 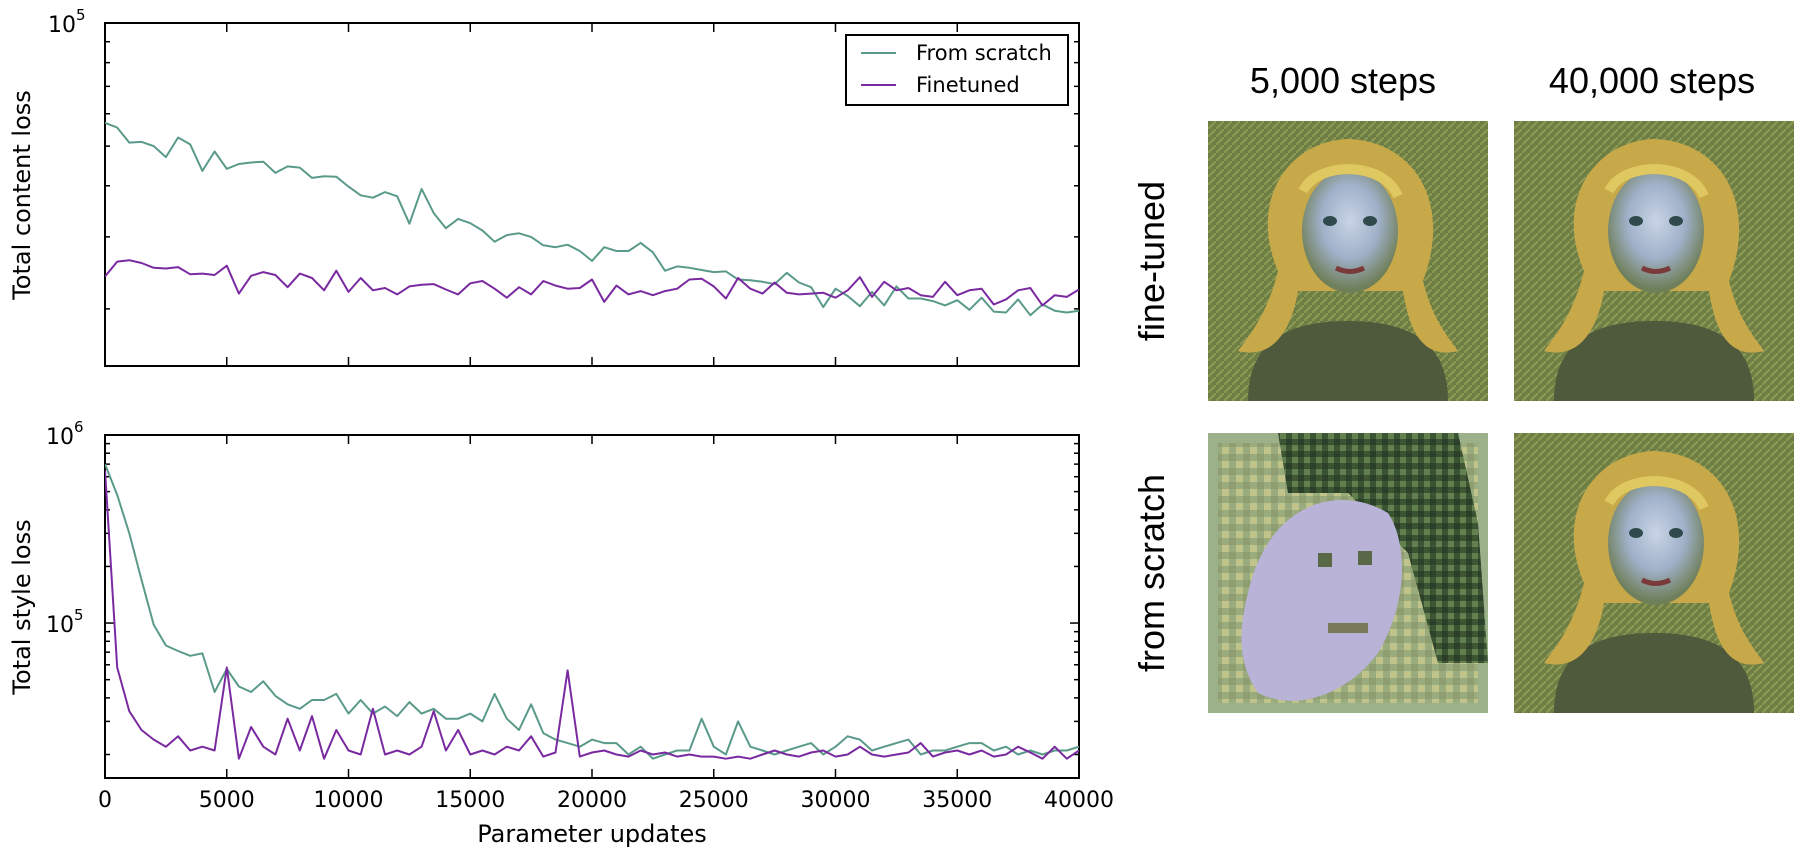 What do you see at coordinates (1652, 80) in the screenshot?
I see `col-header-40000: 40,000 steps` at bounding box center [1652, 80].